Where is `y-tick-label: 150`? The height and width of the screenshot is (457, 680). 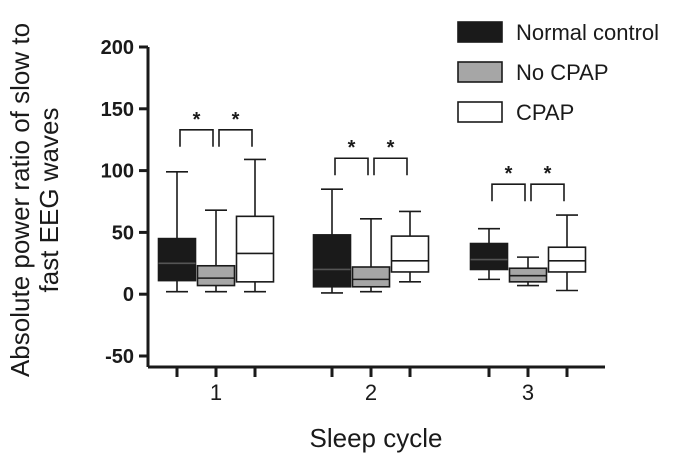 y-tick-label: 150 is located at coordinates (117, 110).